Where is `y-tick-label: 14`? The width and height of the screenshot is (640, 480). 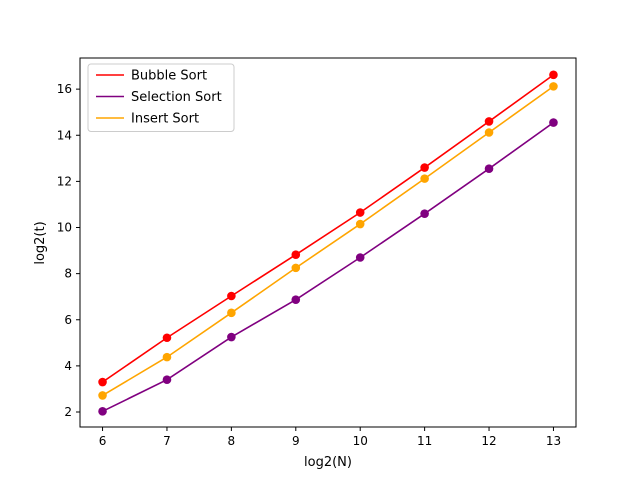 y-tick-label: 14 is located at coordinates (64, 135).